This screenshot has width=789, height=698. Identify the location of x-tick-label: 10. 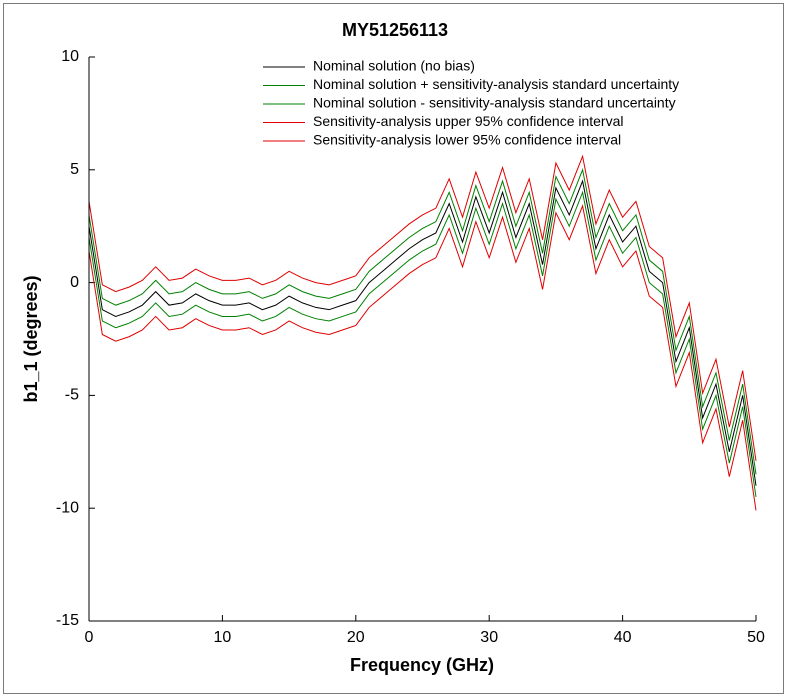
(223, 637).